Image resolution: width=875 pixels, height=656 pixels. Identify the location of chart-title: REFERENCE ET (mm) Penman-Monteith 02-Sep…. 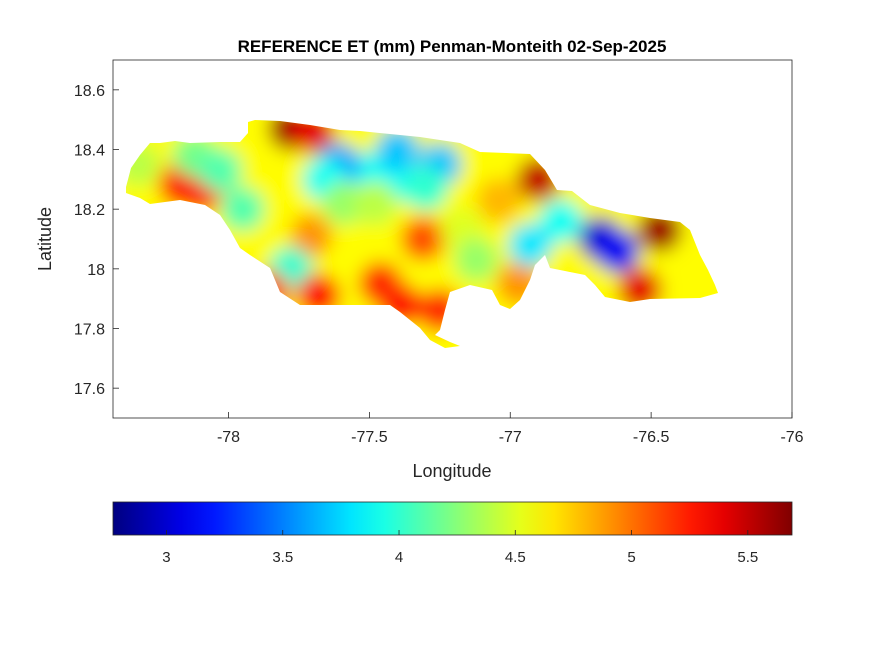
(452, 46).